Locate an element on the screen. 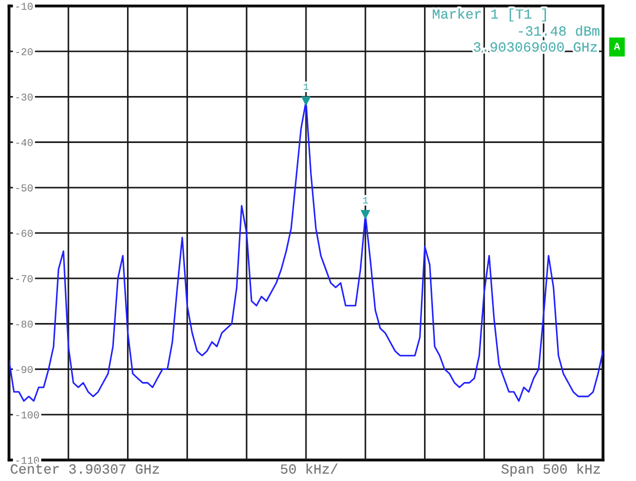 This screenshot has width=636, height=481. y-tick-label: -50 is located at coordinates (24, 188).